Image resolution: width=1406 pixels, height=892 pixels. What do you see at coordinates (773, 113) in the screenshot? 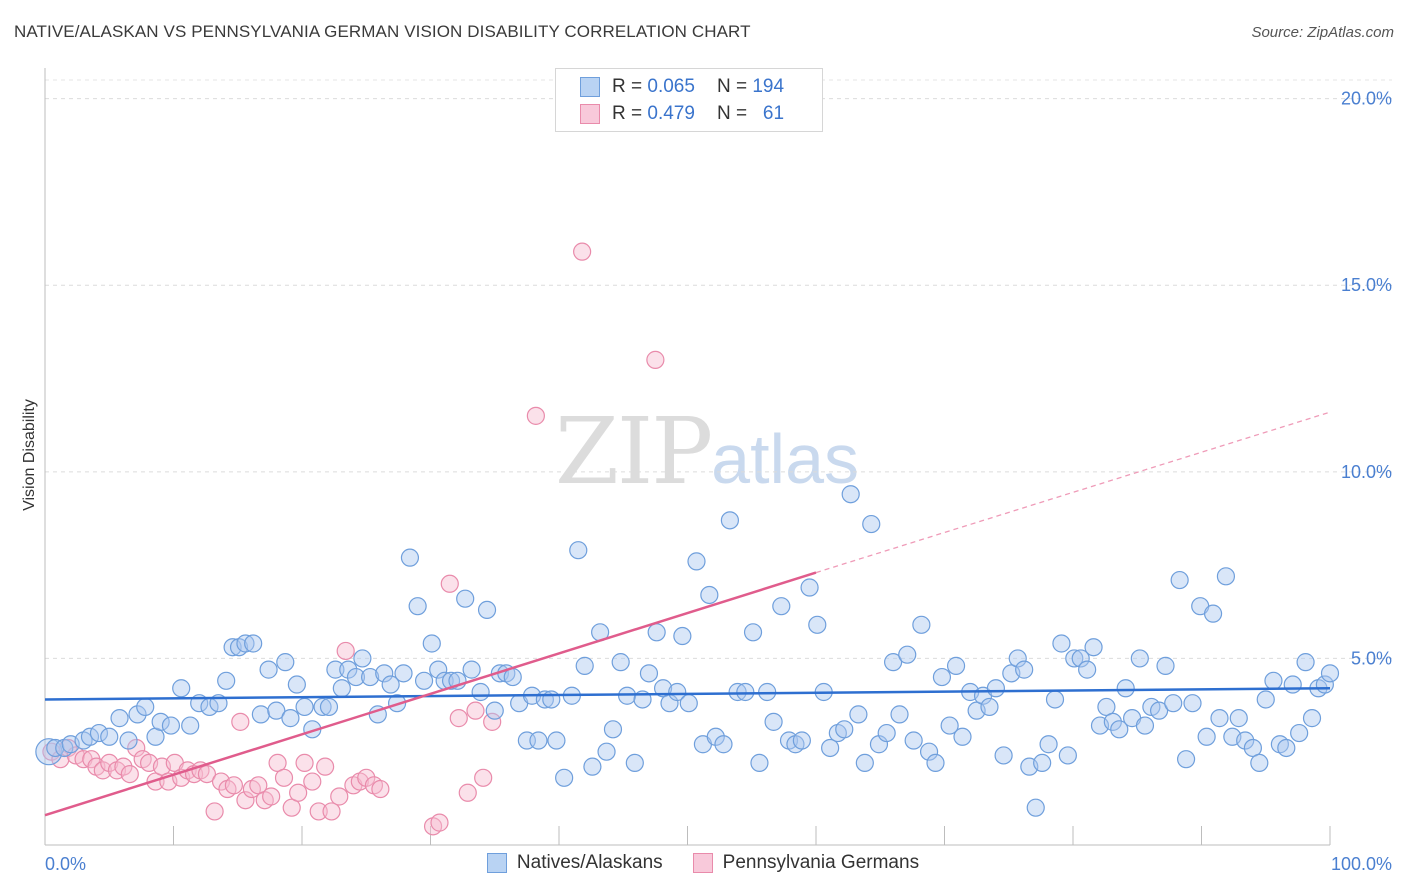
I see `n-value-penn-german: 61` at bounding box center [773, 113].